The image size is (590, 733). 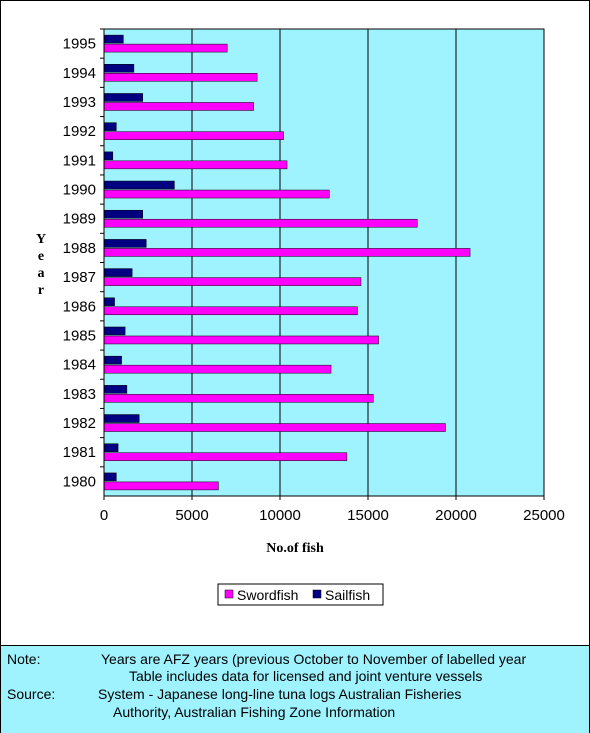 I want to click on y-tick-label: 1987, so click(x=79, y=277).